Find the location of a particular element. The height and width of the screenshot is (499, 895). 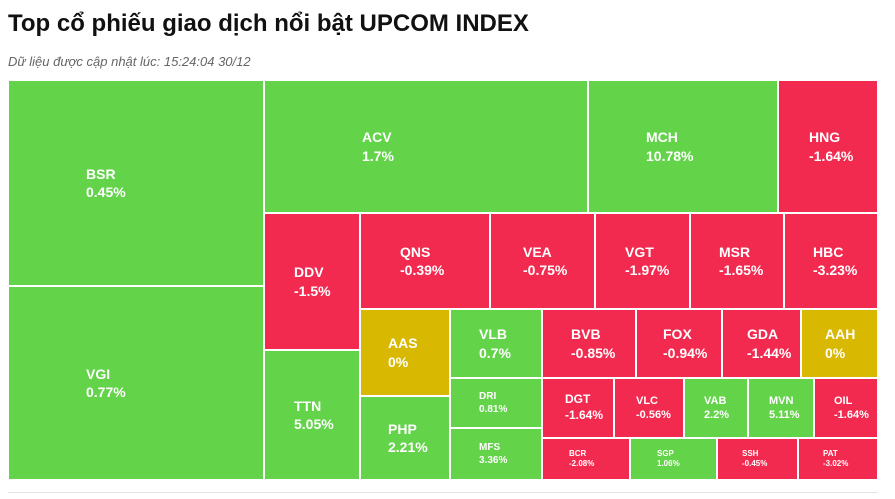

tile-symbol: HBC is located at coordinates (828, 251).